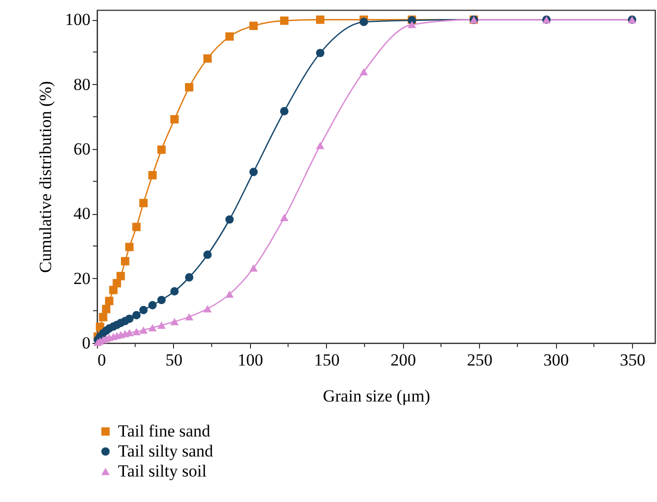  Describe the element at coordinates (327, 360) in the screenshot. I see `x-tick-label: 150` at that location.